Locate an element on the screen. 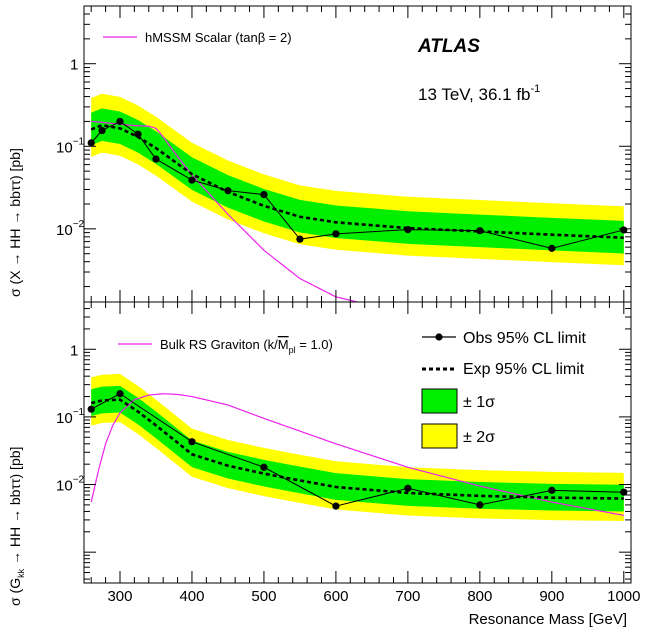  x-tick-label: 400 is located at coordinates (191, 596).